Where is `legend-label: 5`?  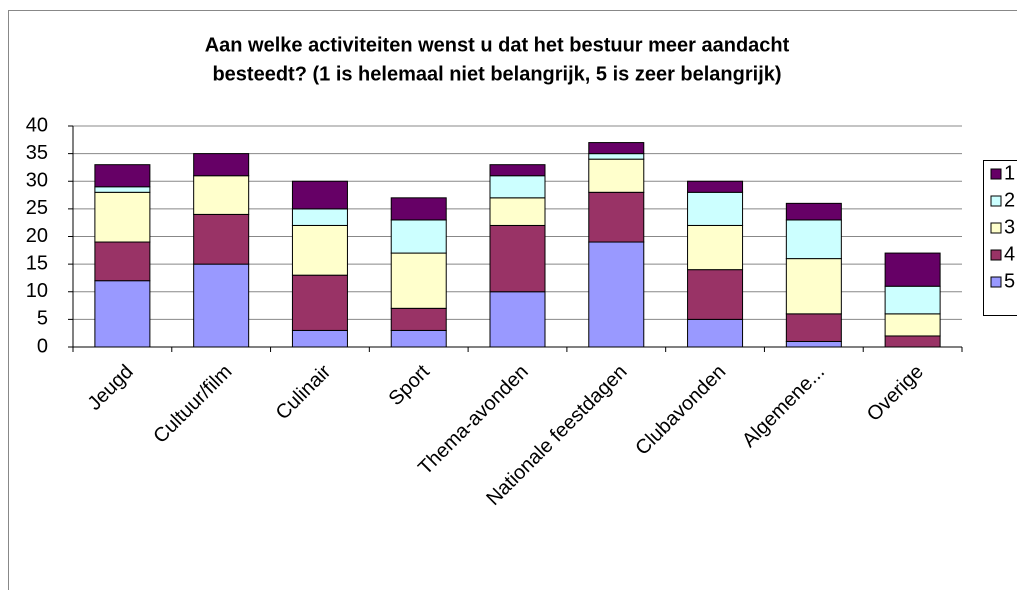
legend-label: 5 is located at coordinates (1009, 281).